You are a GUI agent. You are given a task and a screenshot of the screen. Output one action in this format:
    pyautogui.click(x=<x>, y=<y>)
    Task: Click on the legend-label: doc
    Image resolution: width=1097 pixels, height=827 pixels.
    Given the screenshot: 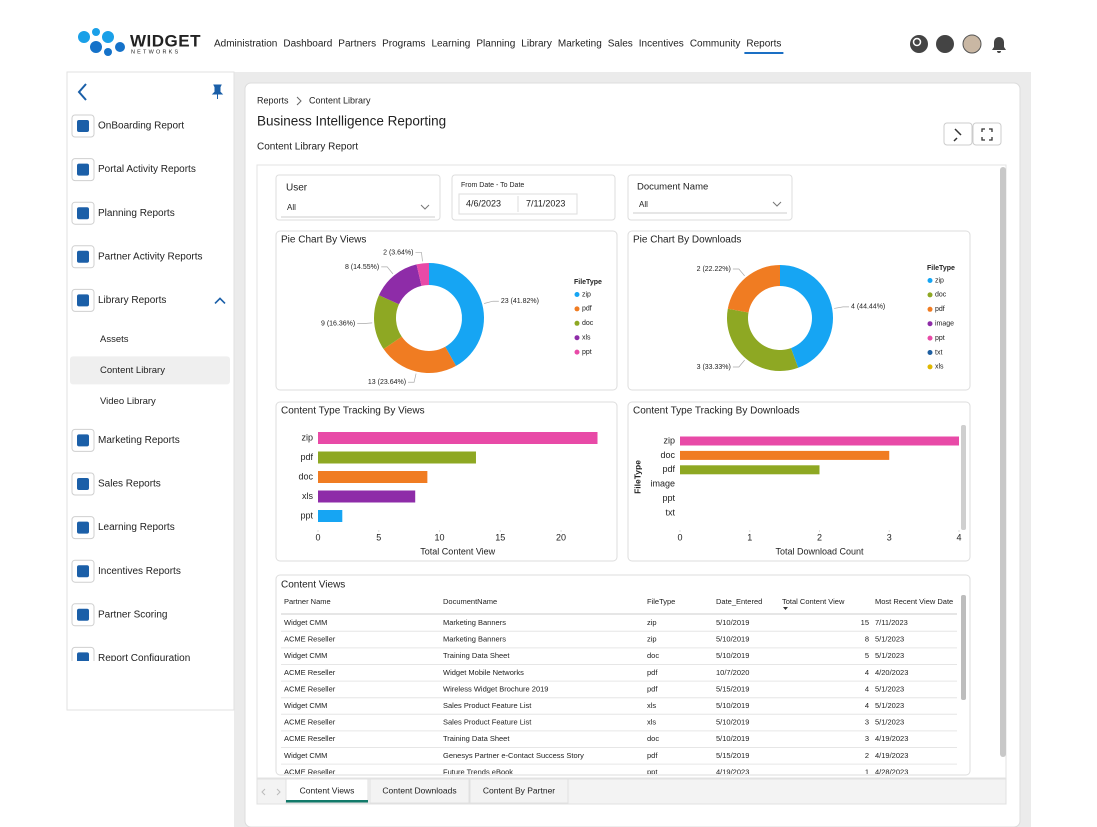 What is the action you would take?
    pyautogui.click(x=941, y=295)
    